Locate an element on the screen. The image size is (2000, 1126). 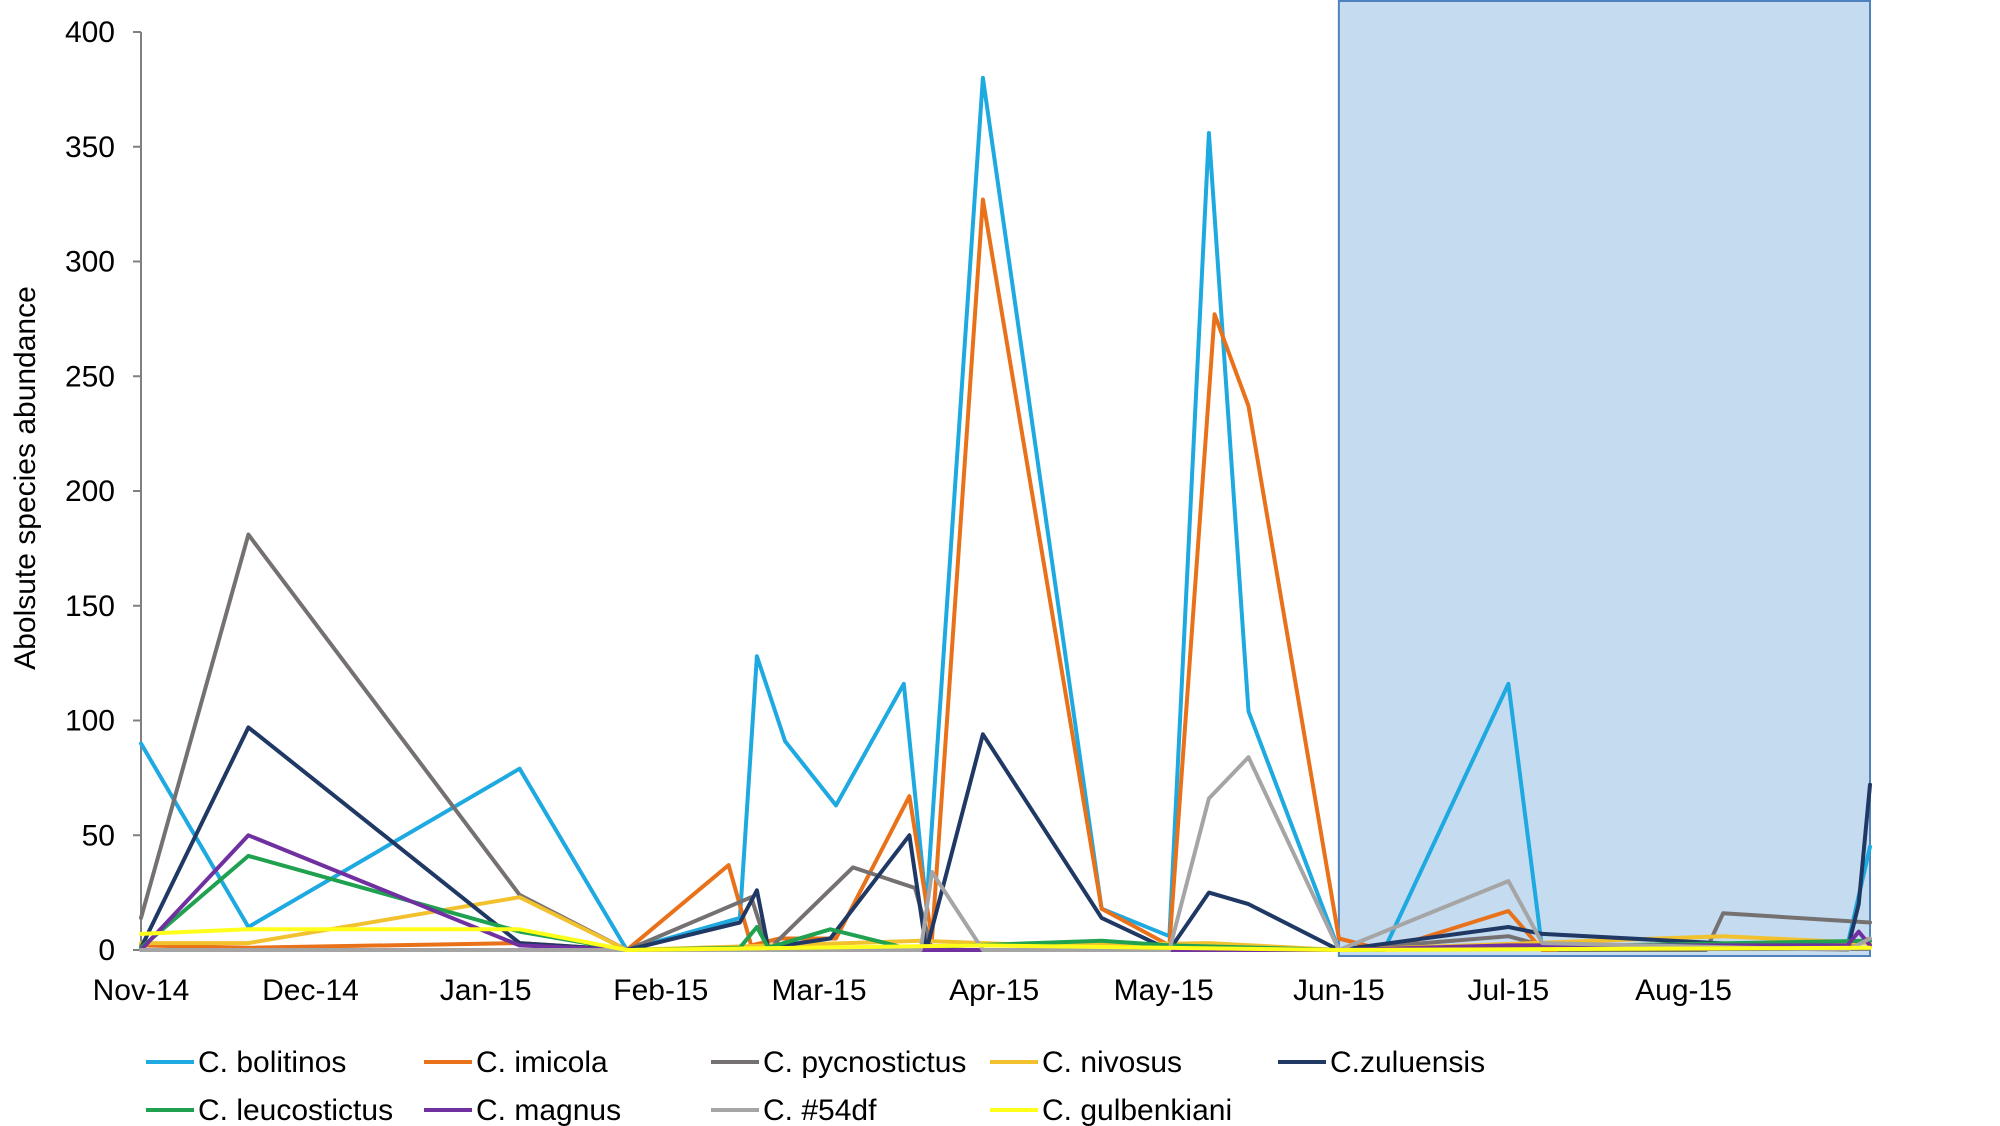
y-tick-label: 0 is located at coordinates (106, 950).